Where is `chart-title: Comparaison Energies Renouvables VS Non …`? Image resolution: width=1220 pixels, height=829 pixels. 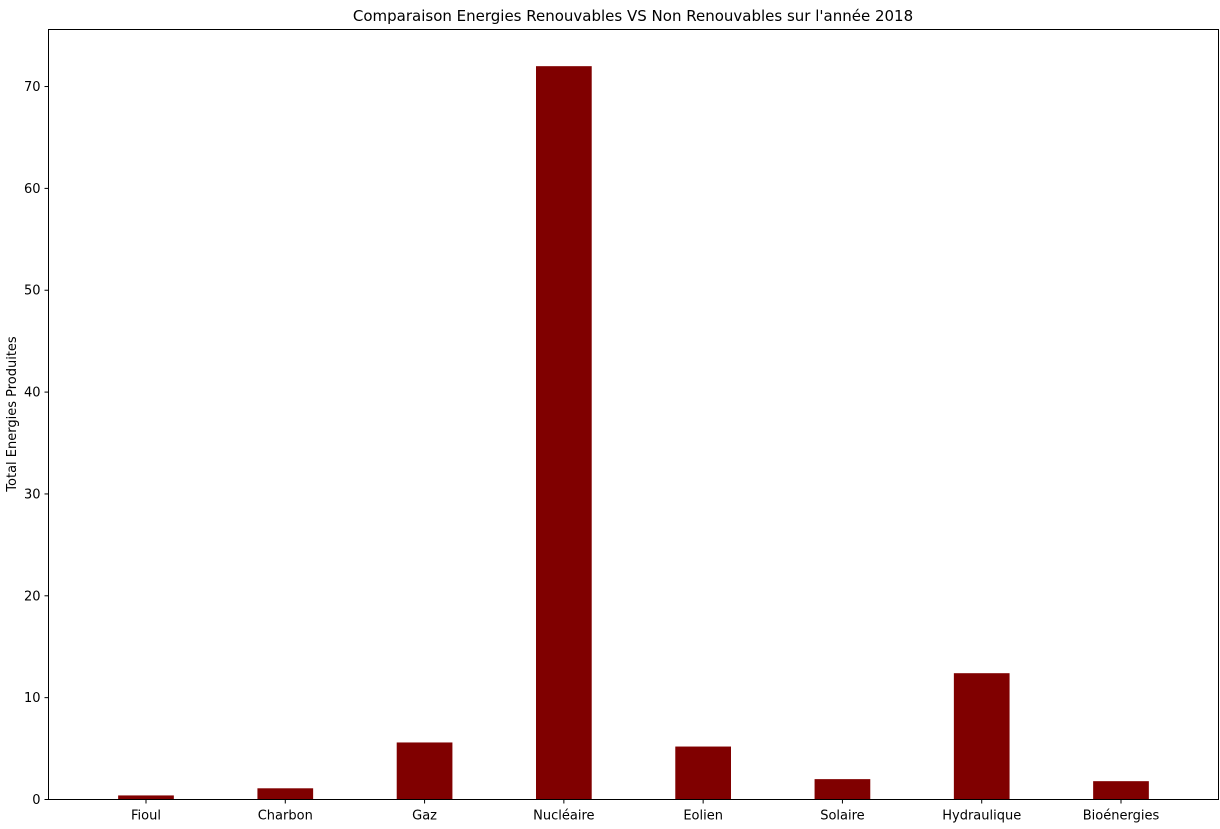 chart-title: Comparaison Energies Renouvables VS Non … is located at coordinates (633, 16).